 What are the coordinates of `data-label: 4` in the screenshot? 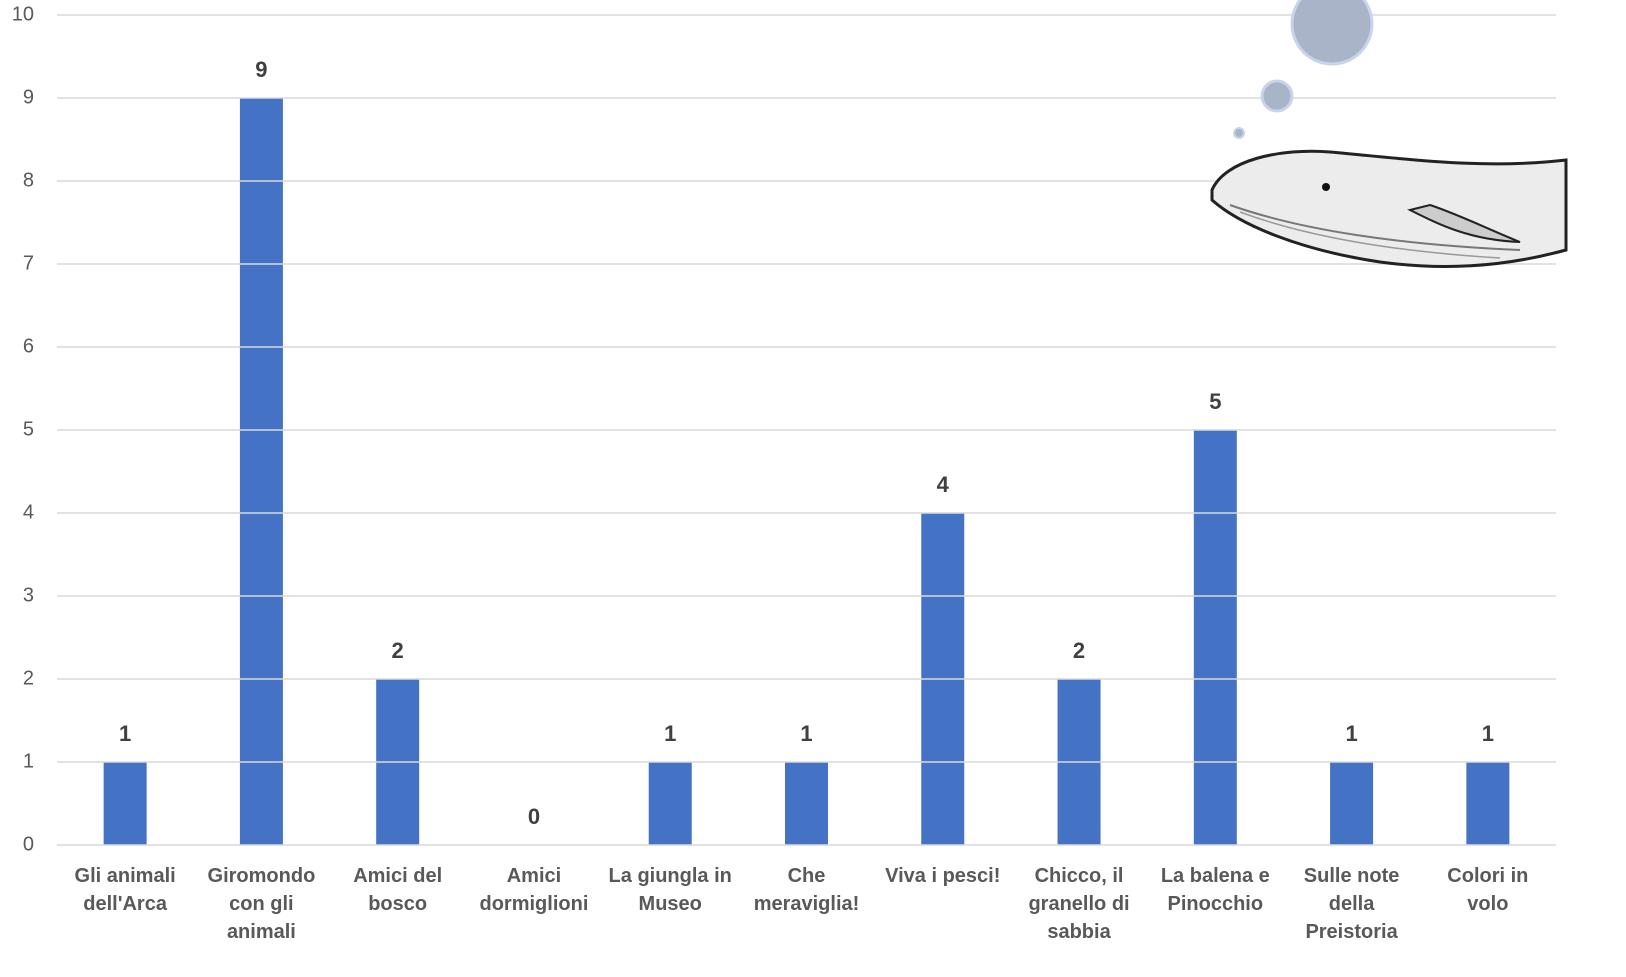 It's located at (943, 484).